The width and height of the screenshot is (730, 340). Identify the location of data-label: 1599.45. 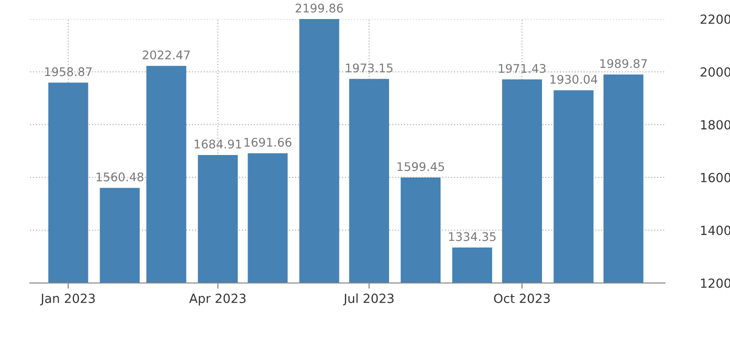
(421, 167).